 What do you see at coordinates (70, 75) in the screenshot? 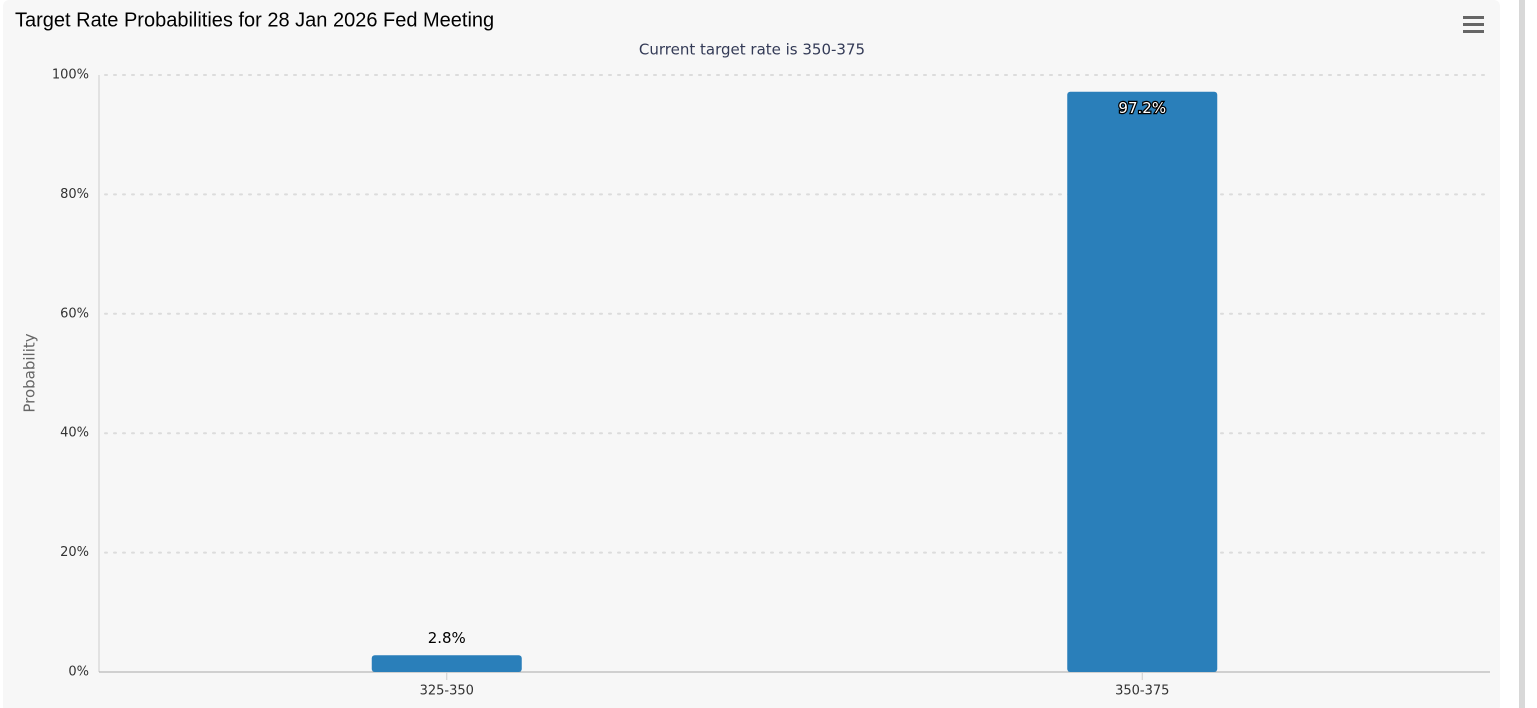
I see `y-tick-label: 100%` at bounding box center [70, 75].